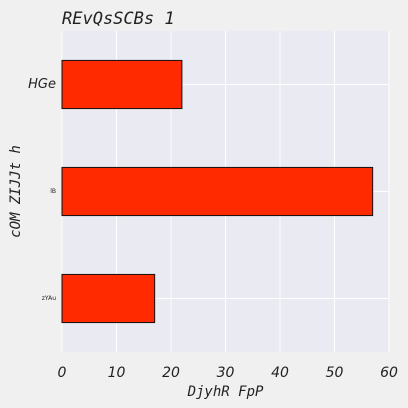  I want to click on x-tick-label: 10, so click(117, 373).